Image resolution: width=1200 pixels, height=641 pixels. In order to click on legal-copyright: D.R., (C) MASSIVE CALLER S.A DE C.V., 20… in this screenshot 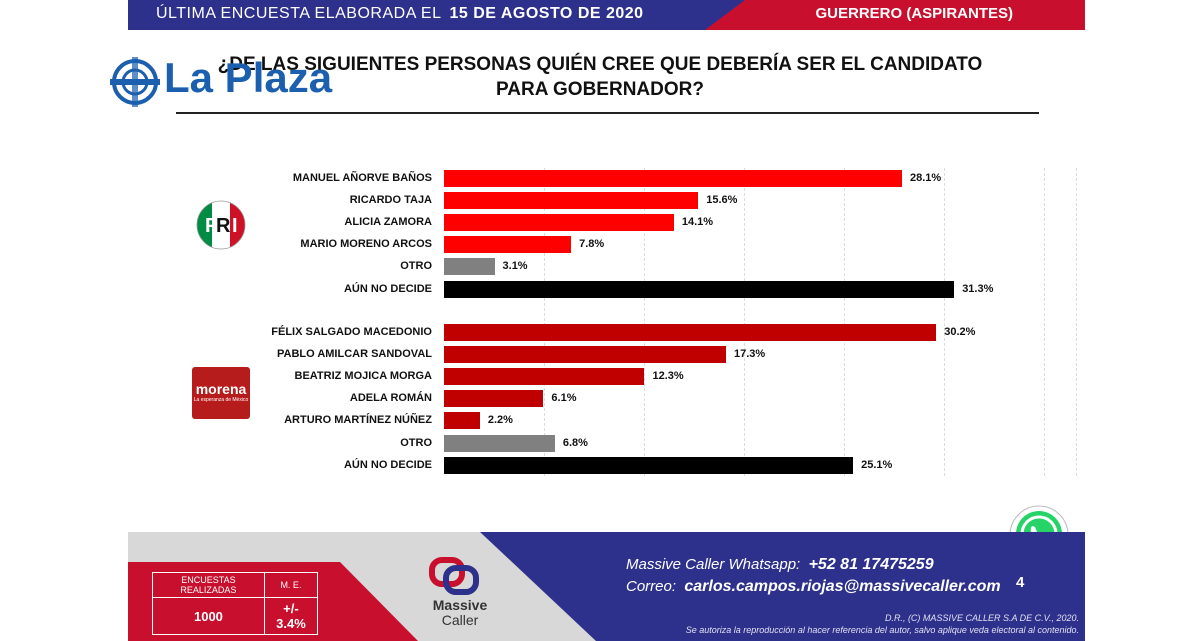, I will do `click(981, 618)`.